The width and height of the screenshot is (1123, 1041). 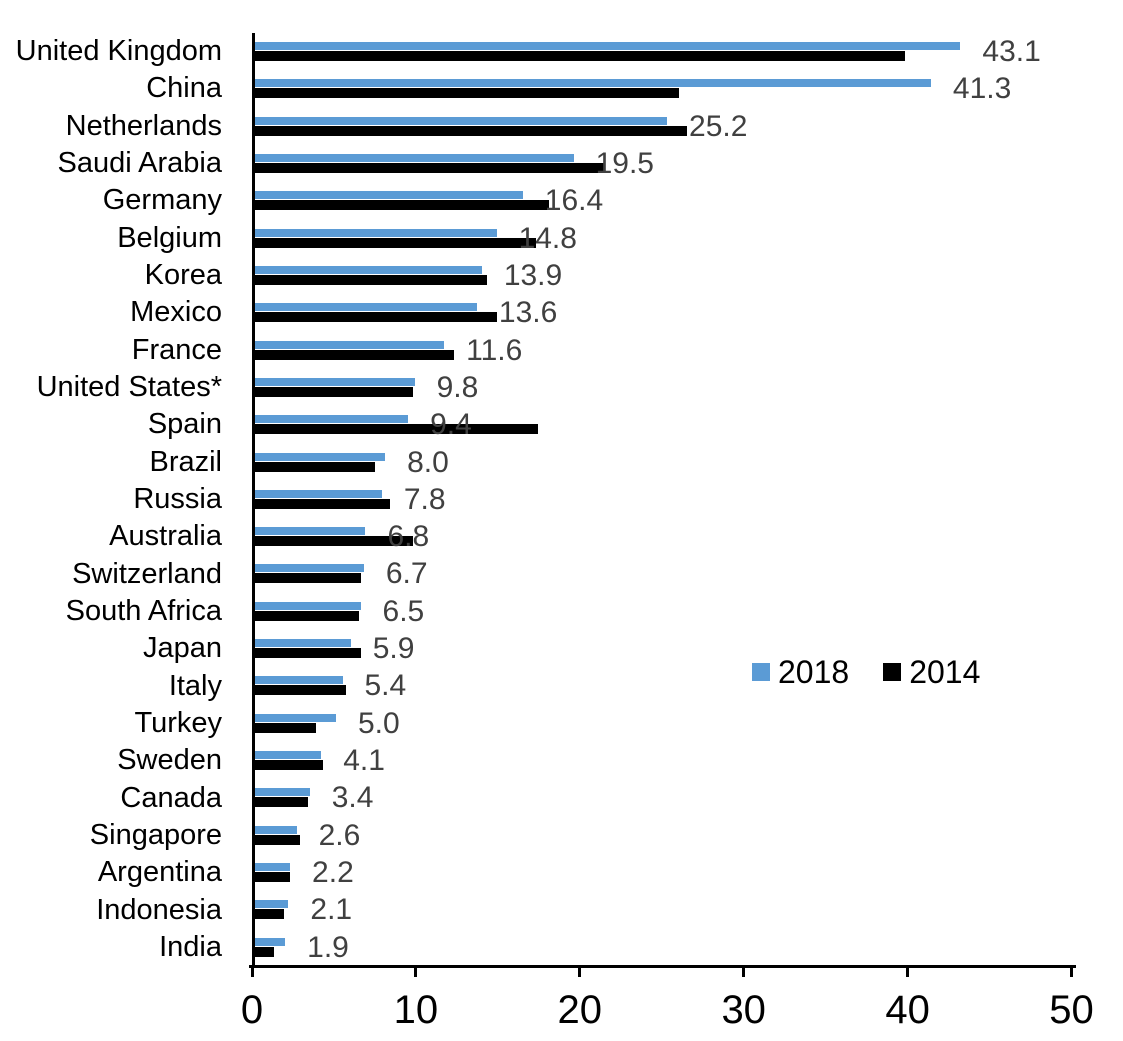 I want to click on data-label-2018: 6.8, so click(x=408, y=537).